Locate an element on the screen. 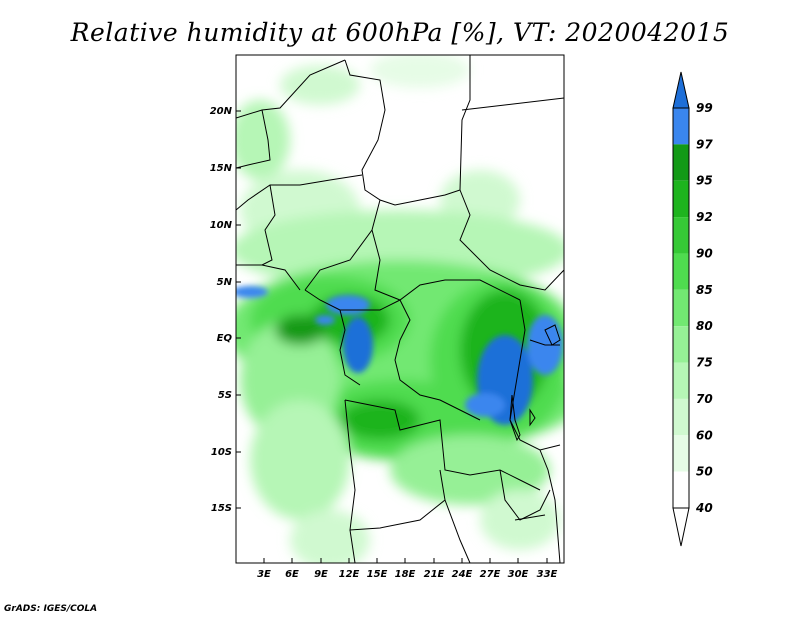 This screenshot has width=800, height=618. colorbar-label: 92 is located at coordinates (704, 217).